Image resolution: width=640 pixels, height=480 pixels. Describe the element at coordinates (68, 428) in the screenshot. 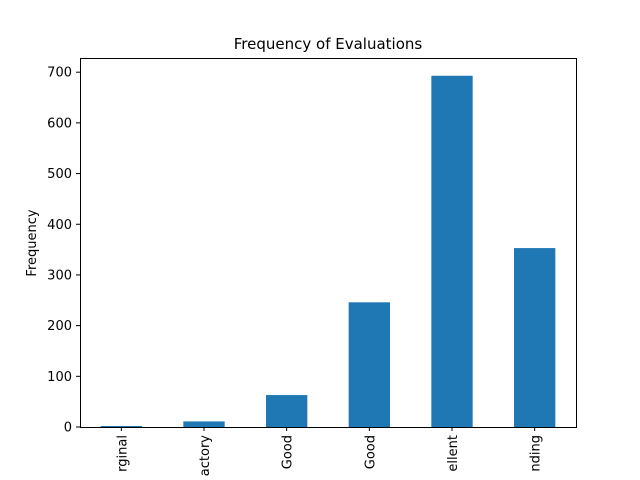

I see `y-tick-label: 0` at that location.